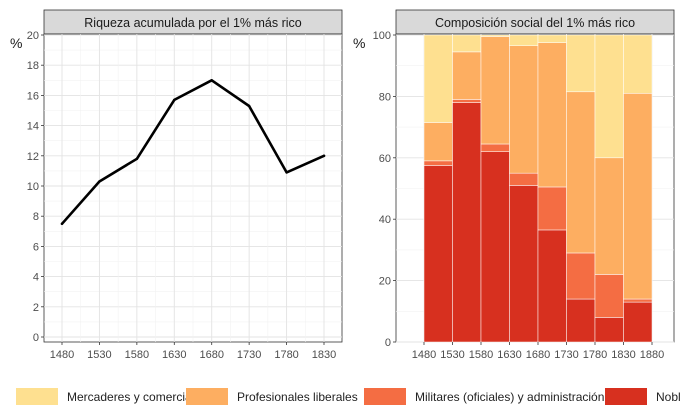  I want to click on line-y-tick-label: 14, so click(33, 127).